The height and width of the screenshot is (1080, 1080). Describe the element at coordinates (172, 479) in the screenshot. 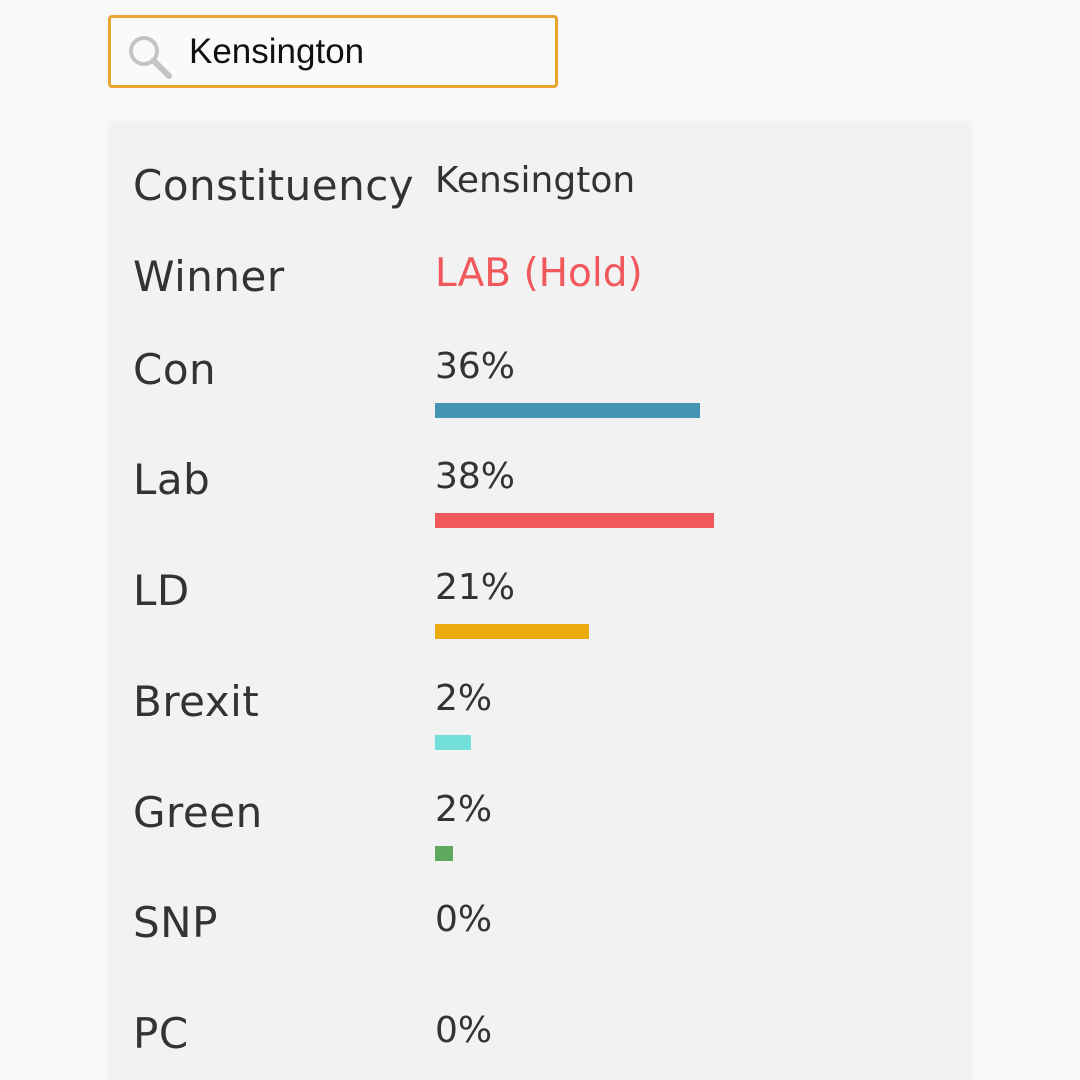

I see `party-label: Lab` at that location.